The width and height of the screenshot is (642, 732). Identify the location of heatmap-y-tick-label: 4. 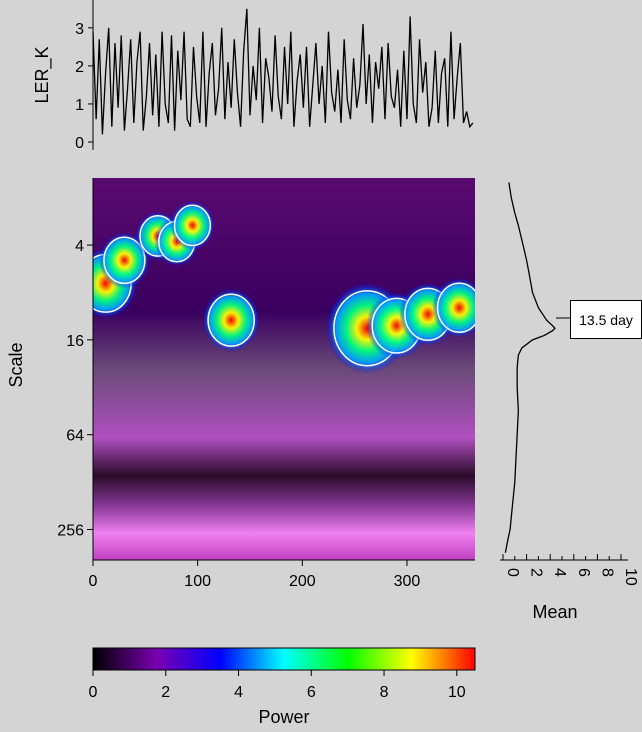
(79, 246).